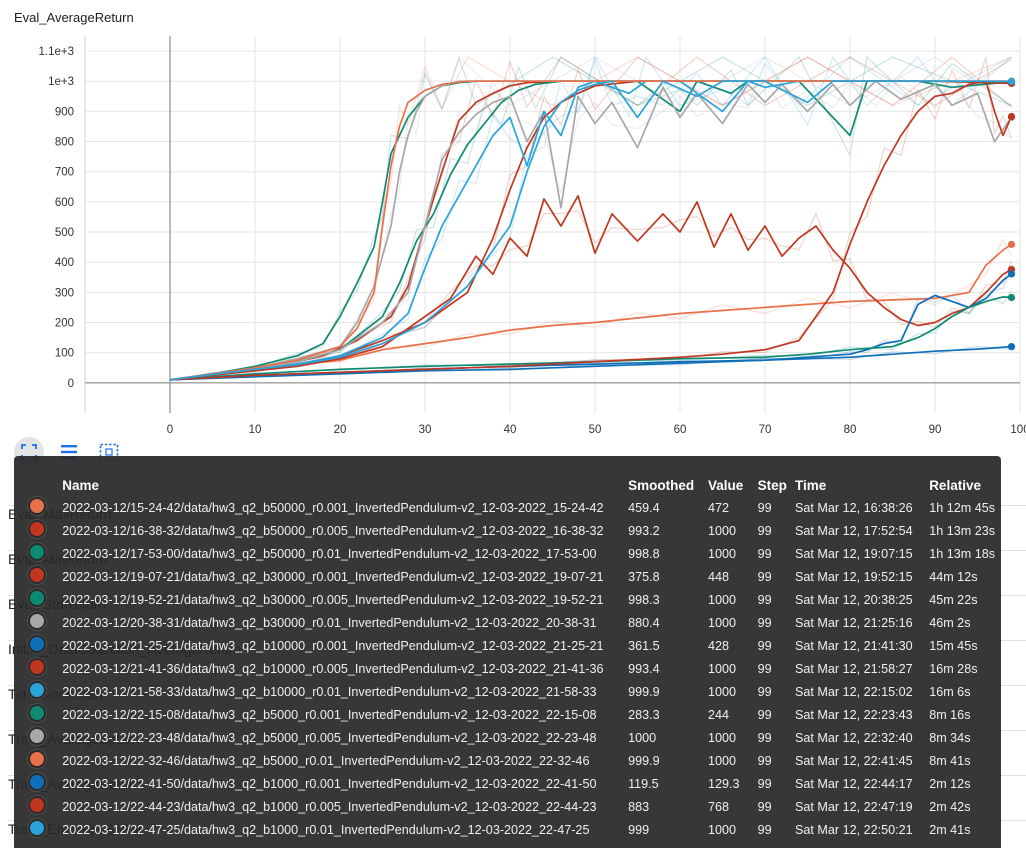  Describe the element at coordinates (854, 806) in the screenshot. I see `cell-time: Sat Mar 12, 22:47:19` at that location.